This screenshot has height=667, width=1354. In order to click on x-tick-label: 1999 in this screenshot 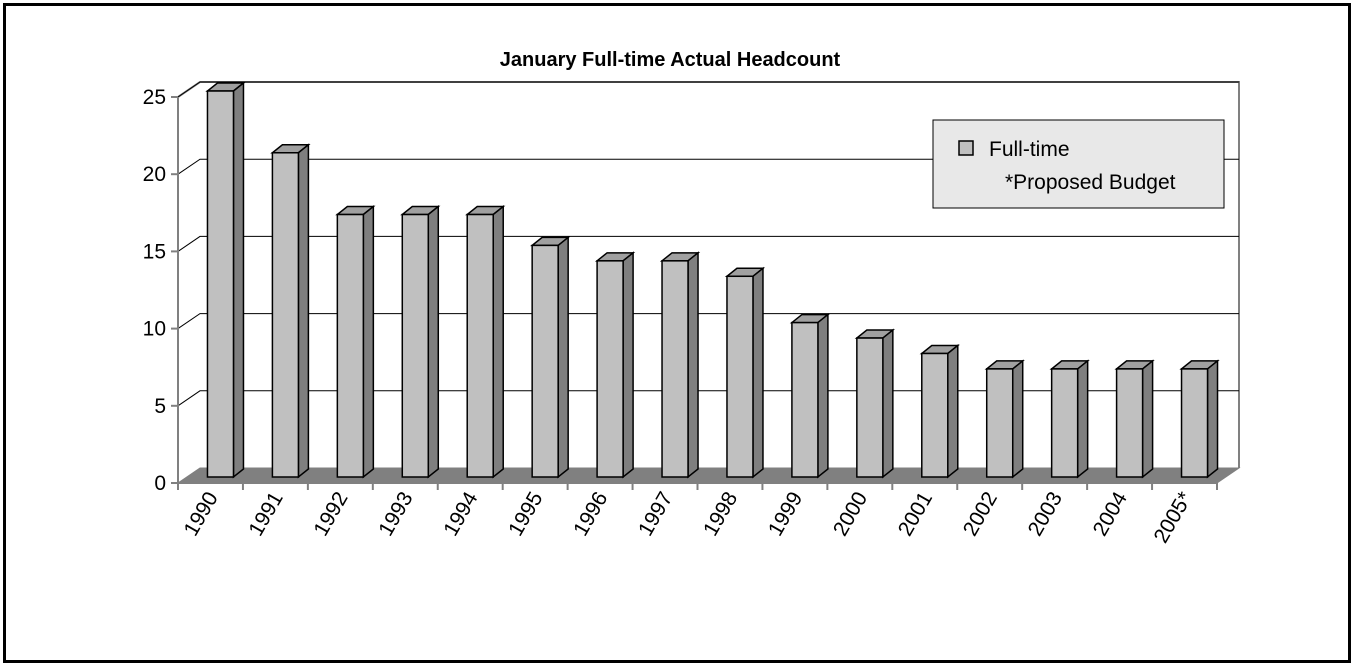, I will do `click(785, 514)`.